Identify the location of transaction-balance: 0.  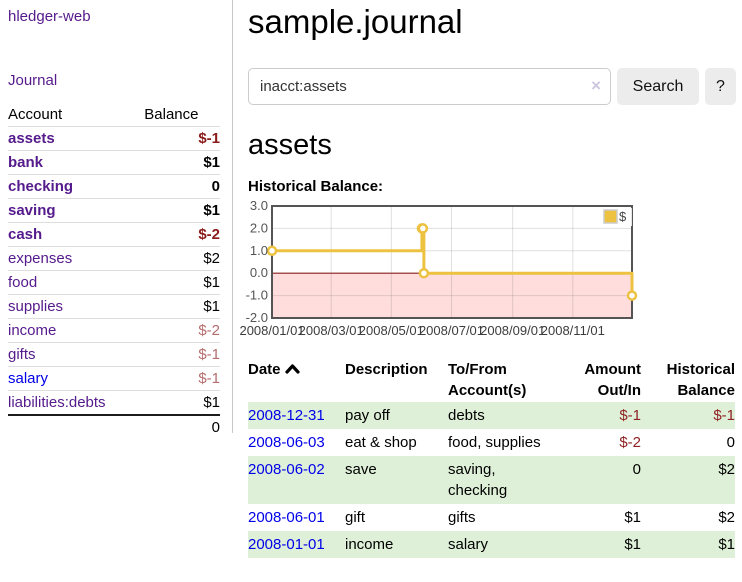
(730, 442).